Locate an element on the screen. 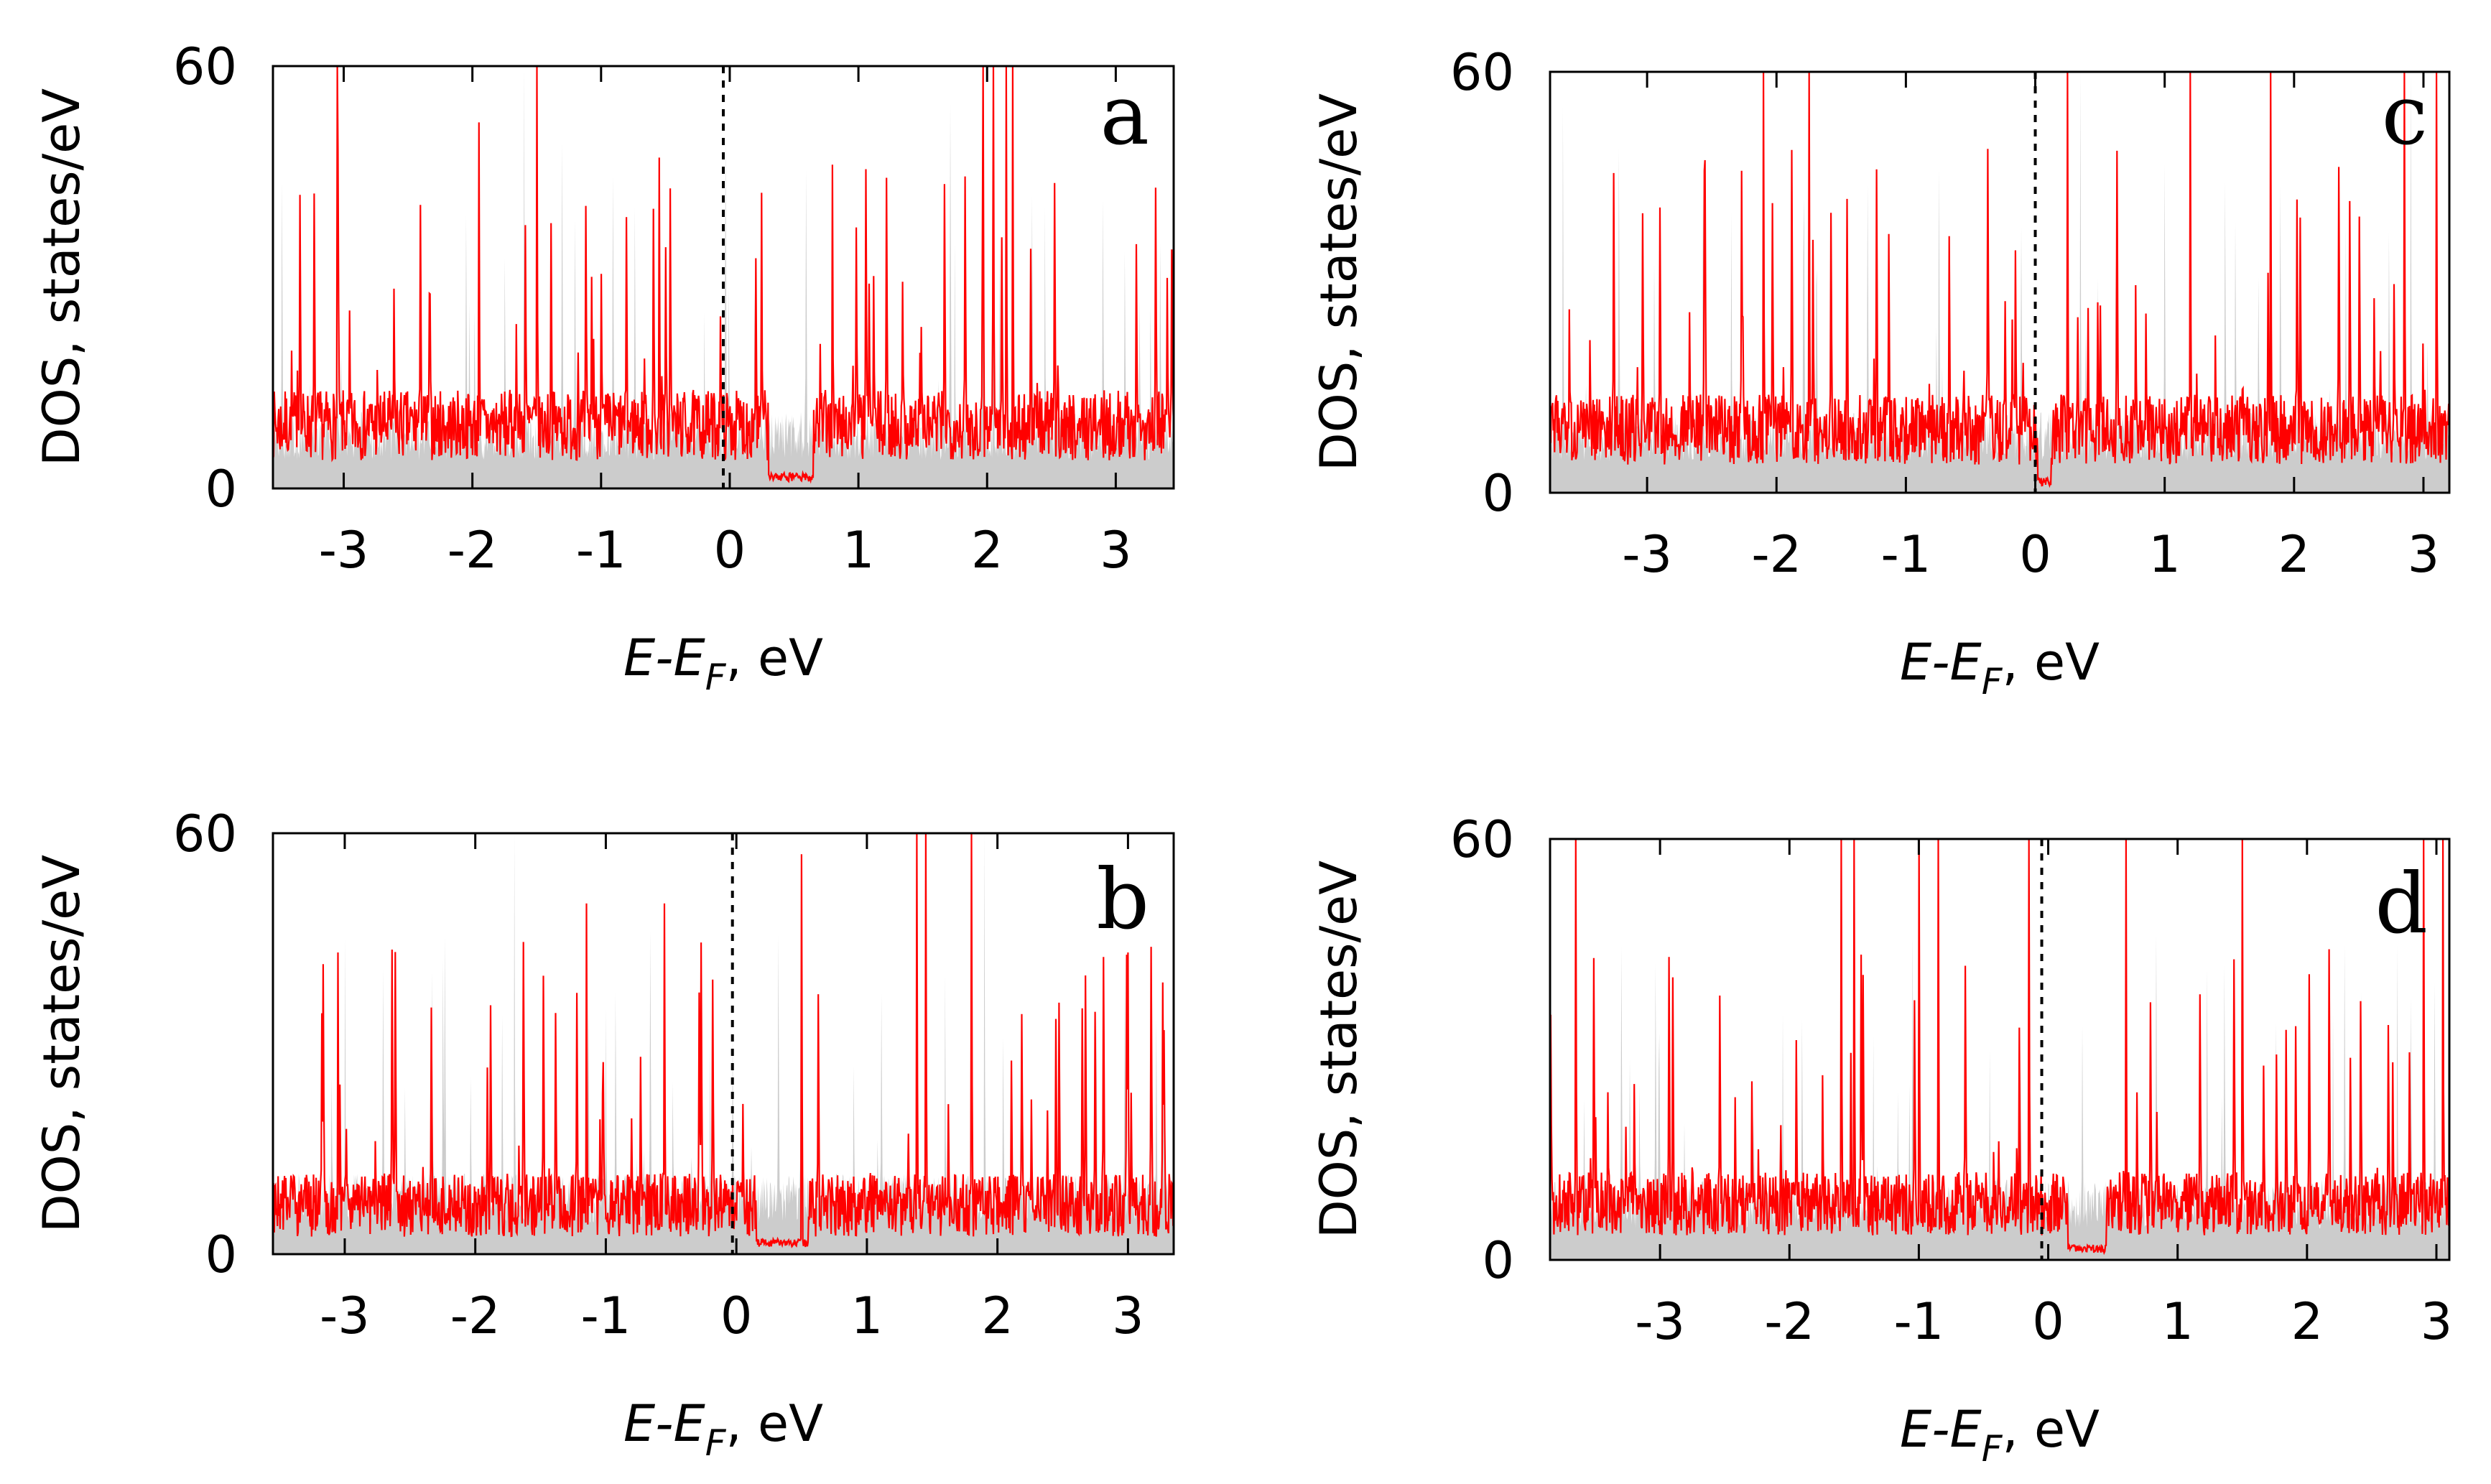 The image size is (2491, 1484). panel-letter: b is located at coordinates (1122, 900).